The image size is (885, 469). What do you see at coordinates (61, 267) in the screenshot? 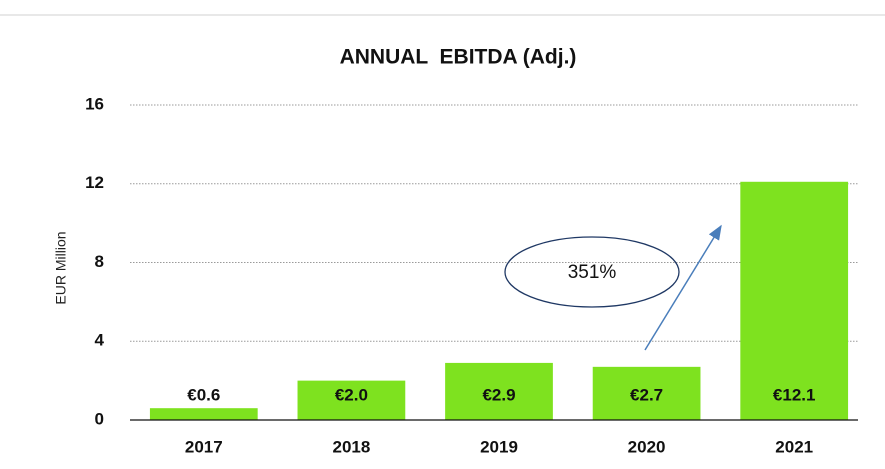
I see `y-axis-label: EUR Million` at bounding box center [61, 267].